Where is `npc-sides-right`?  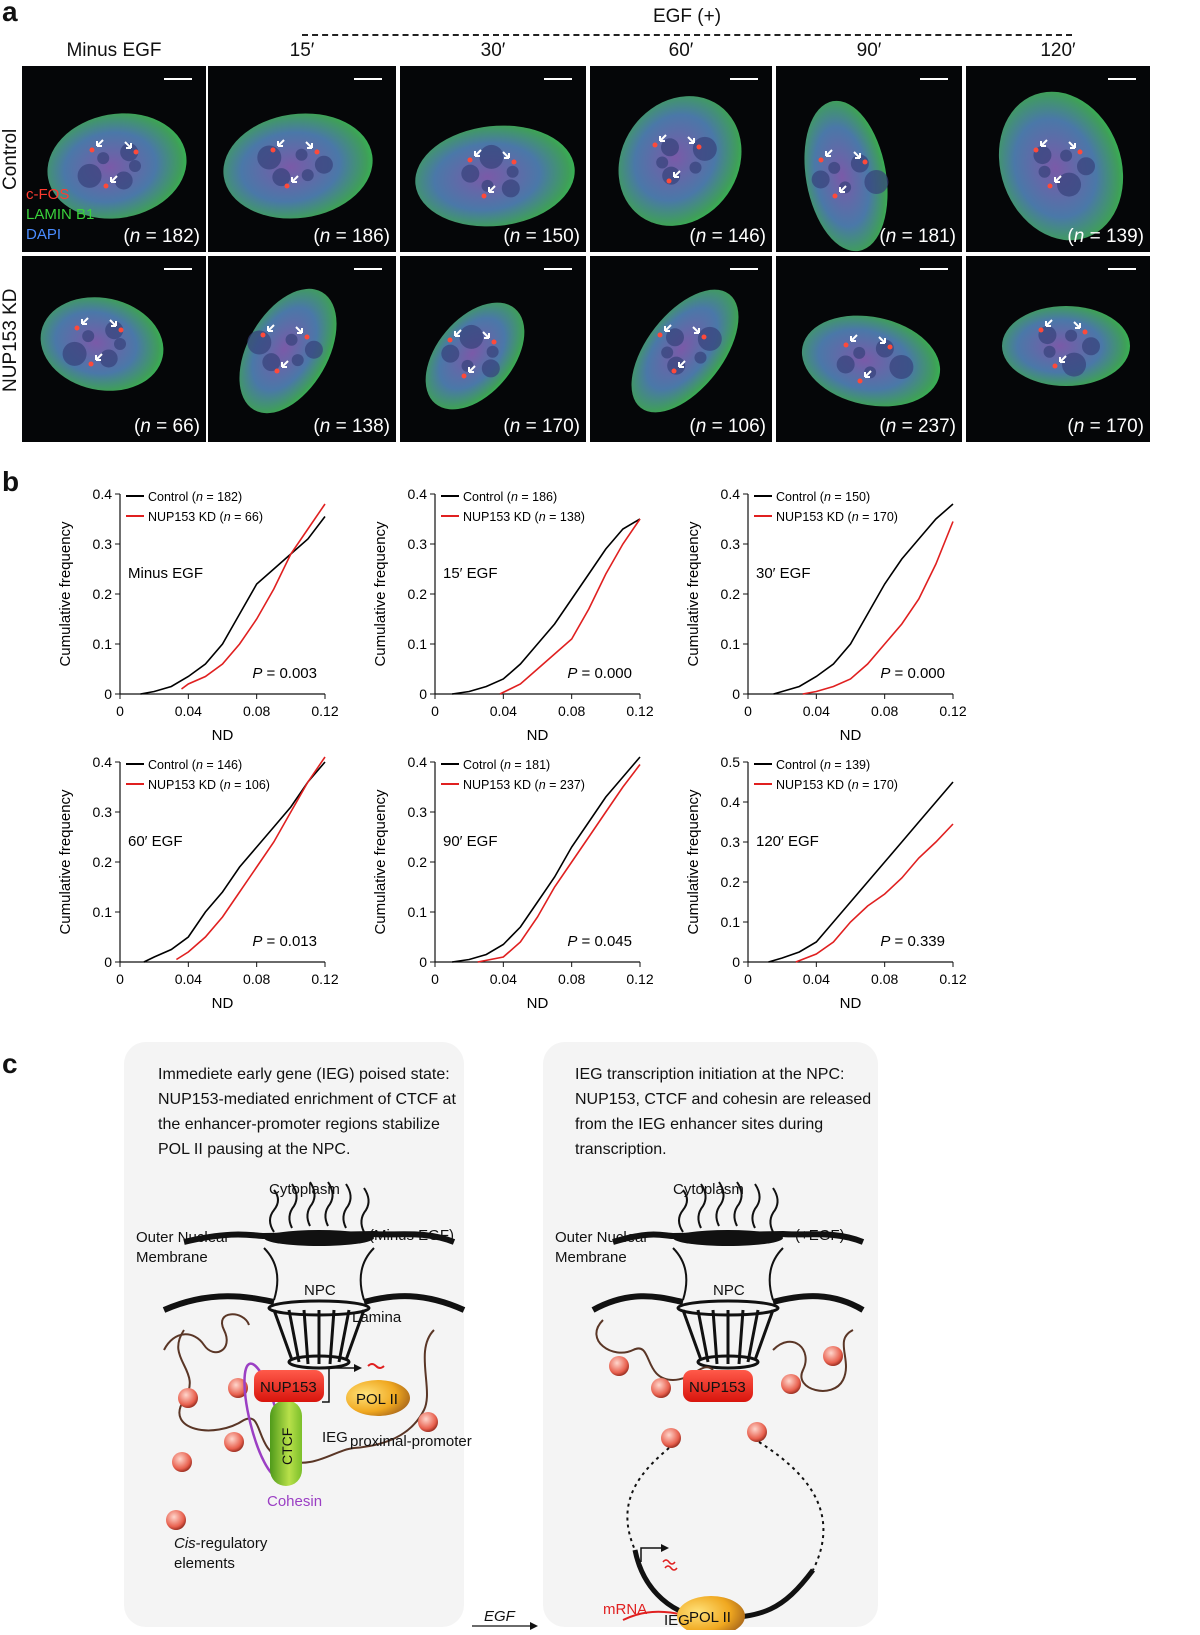
npc-sides-right is located at coordinates (728, 1274).